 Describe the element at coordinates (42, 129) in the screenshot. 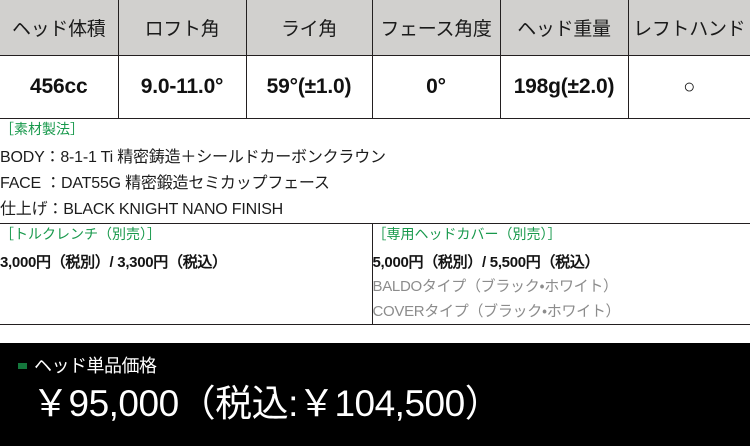

I see `material-heading: ［素材製法］` at that location.